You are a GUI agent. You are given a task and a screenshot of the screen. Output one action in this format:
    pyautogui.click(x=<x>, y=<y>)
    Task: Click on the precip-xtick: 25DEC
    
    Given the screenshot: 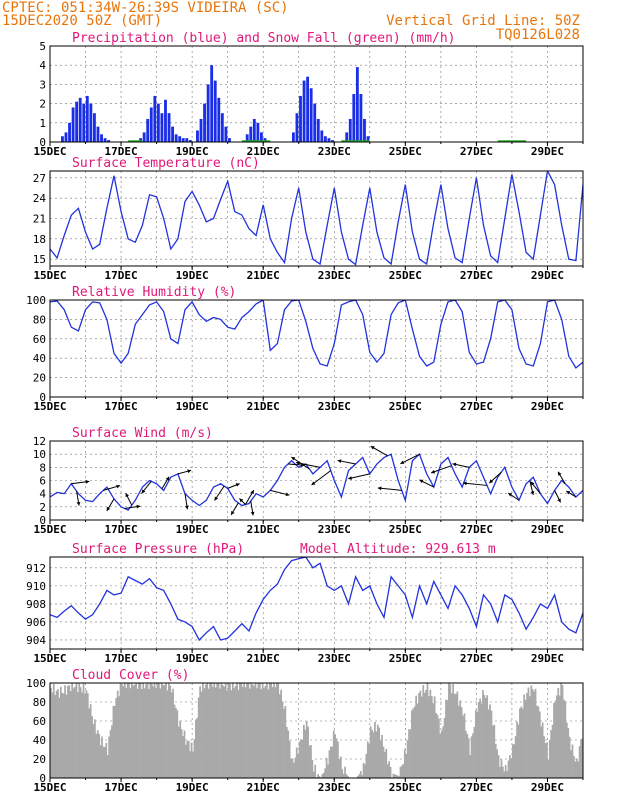 What is the action you would take?
    pyautogui.click(x=405, y=151)
    